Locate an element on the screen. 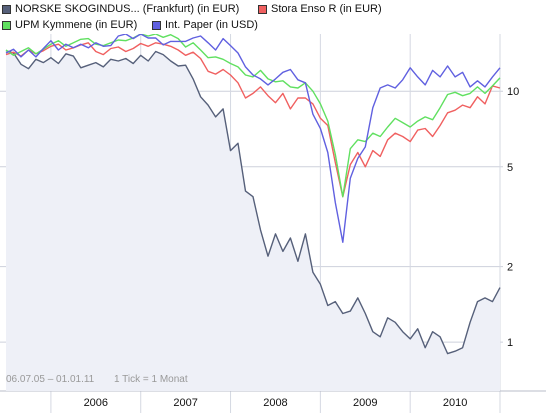 Image resolution: width=546 pixels, height=413 pixels. footer-tick: 1 Tick = 1 Monat is located at coordinates (151, 379).